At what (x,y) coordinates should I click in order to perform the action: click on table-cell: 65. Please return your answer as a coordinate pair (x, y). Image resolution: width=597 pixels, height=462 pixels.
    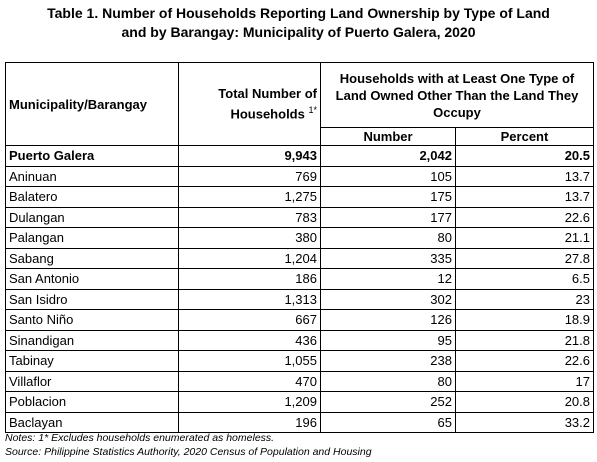
    Looking at the image, I should click on (388, 422).